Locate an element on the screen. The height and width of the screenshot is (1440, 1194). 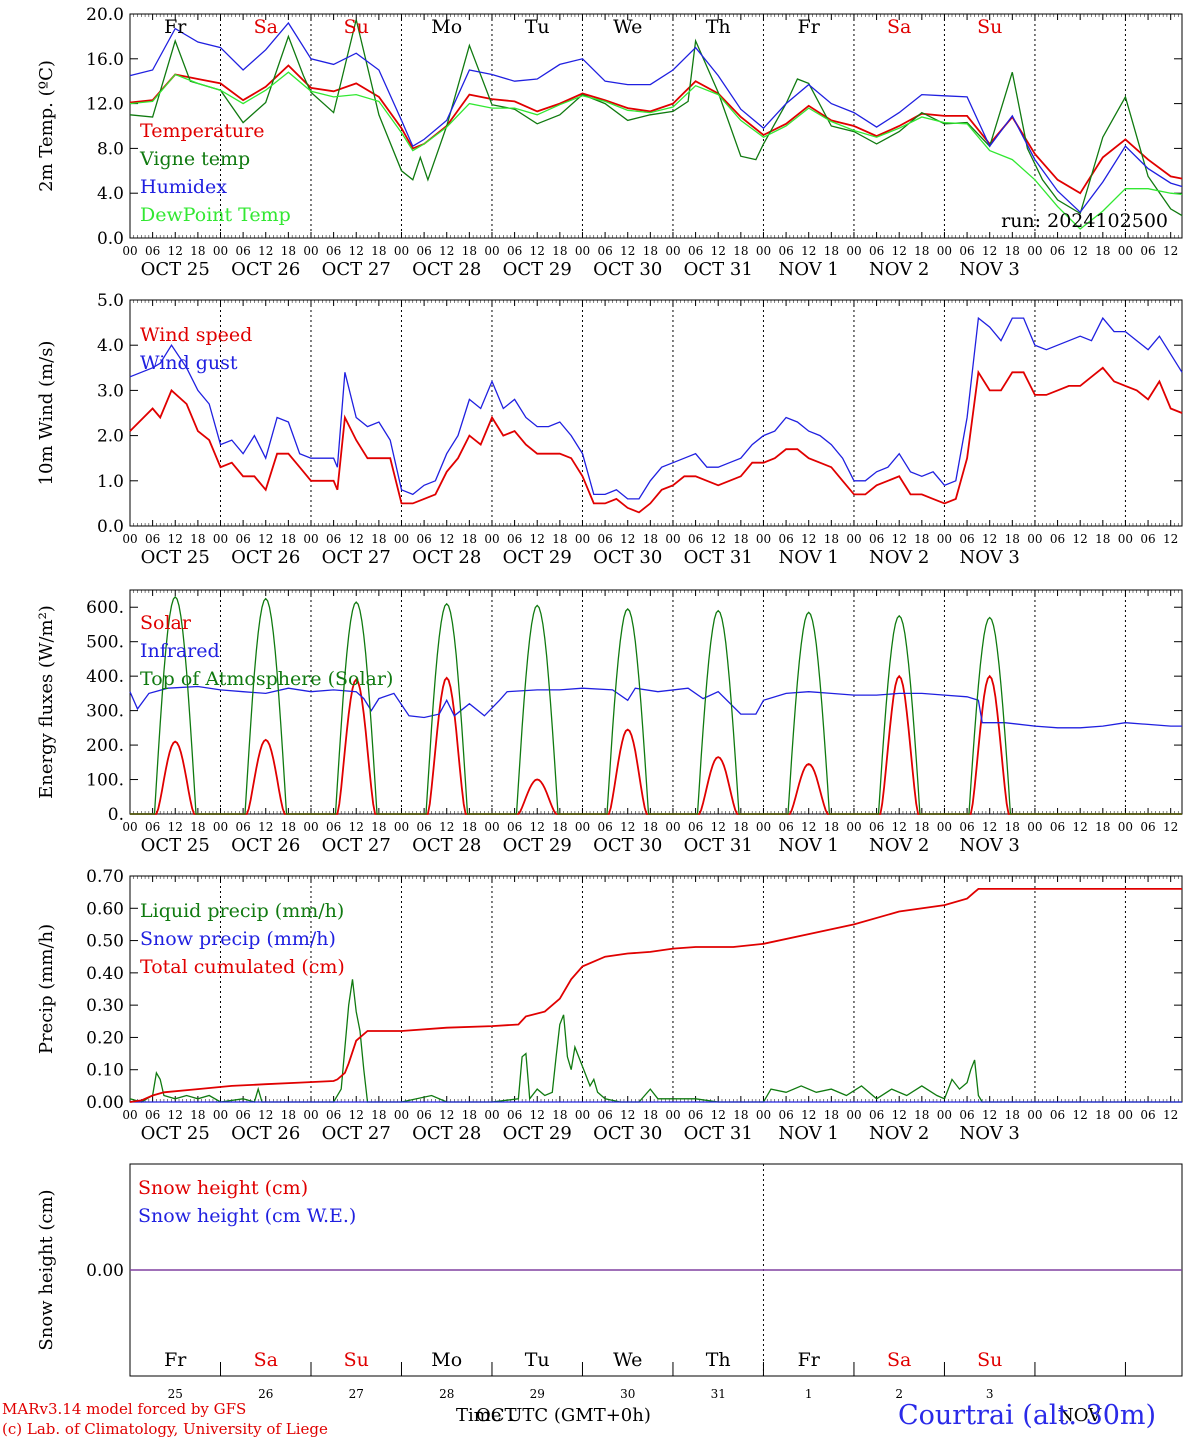
date-label: OCT 31 is located at coordinates (718, 557).